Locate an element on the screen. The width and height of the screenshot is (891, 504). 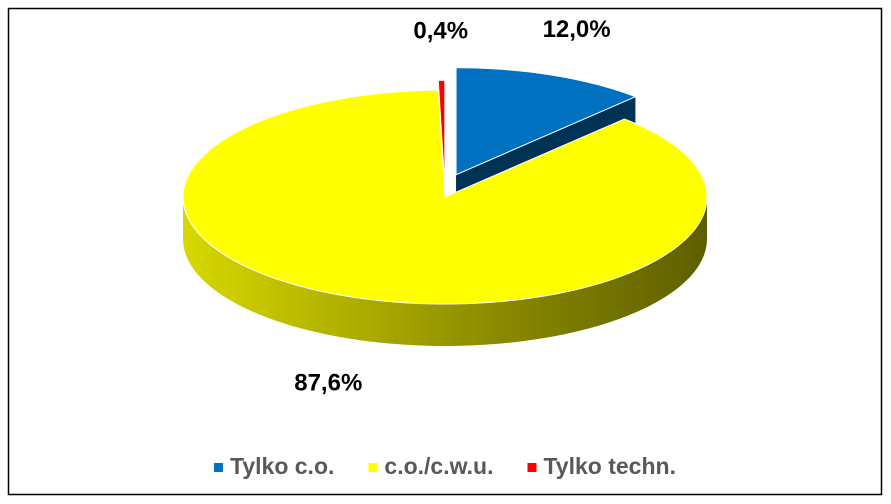
legend-label: Tylko c.o. is located at coordinates (282, 466).